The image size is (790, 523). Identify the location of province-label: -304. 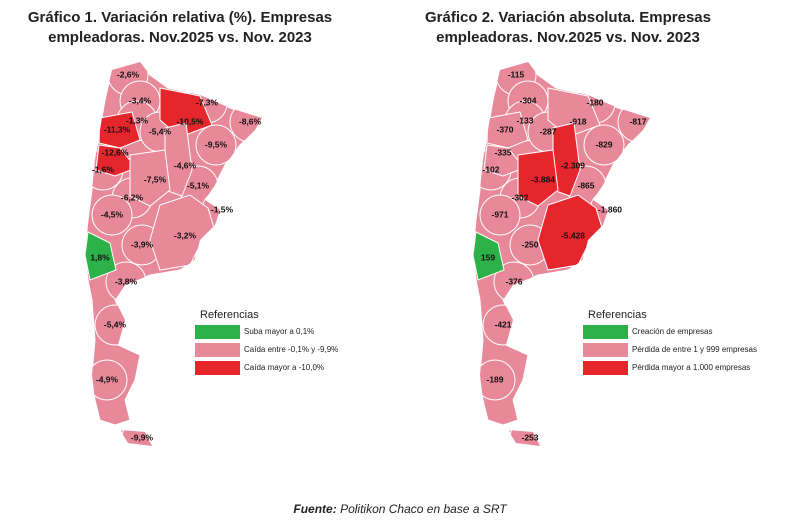
(527, 100).